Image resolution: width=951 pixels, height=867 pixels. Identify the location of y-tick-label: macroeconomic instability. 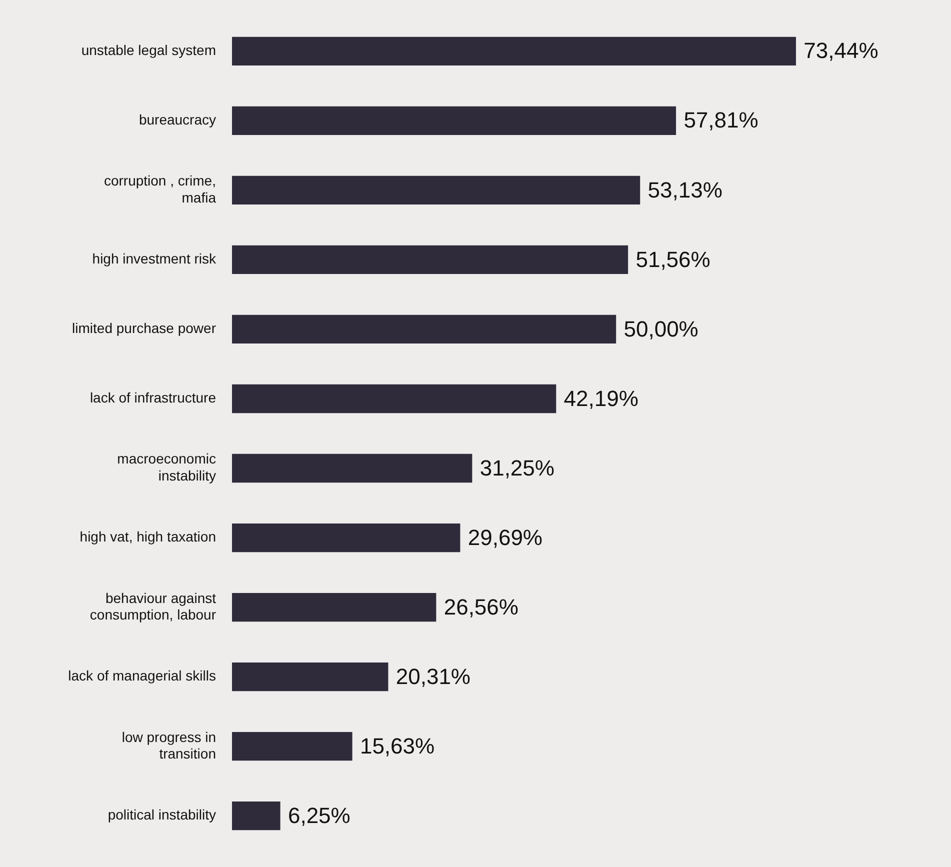
(166, 467).